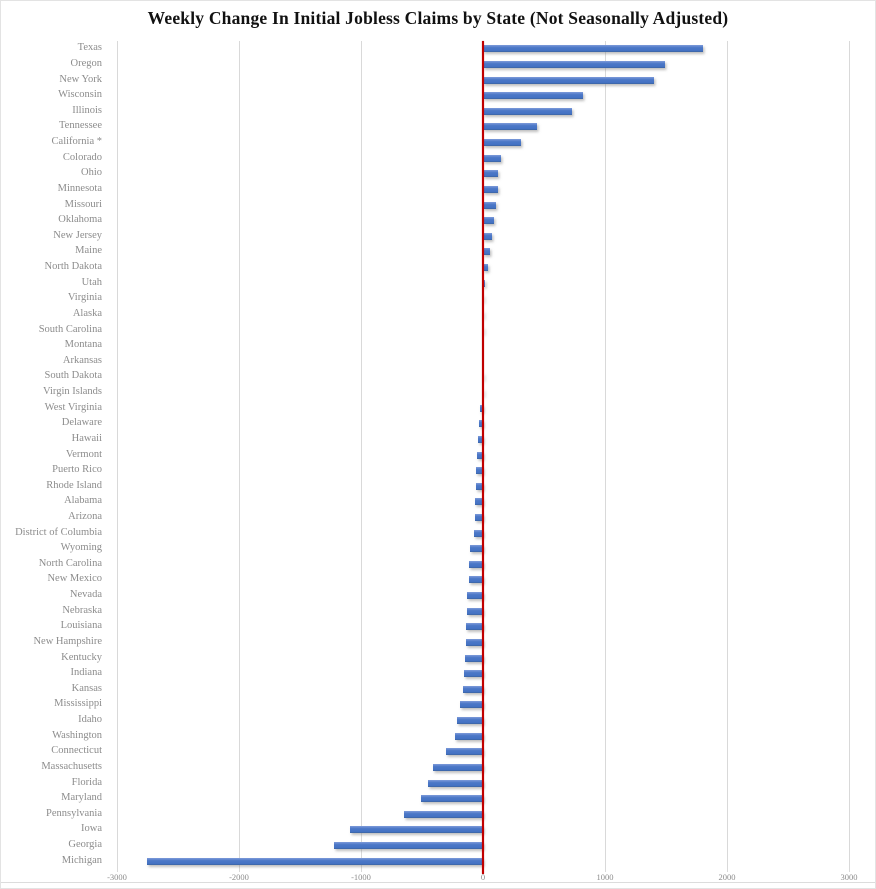  I want to click on bar-new-jersey, so click(487, 236).